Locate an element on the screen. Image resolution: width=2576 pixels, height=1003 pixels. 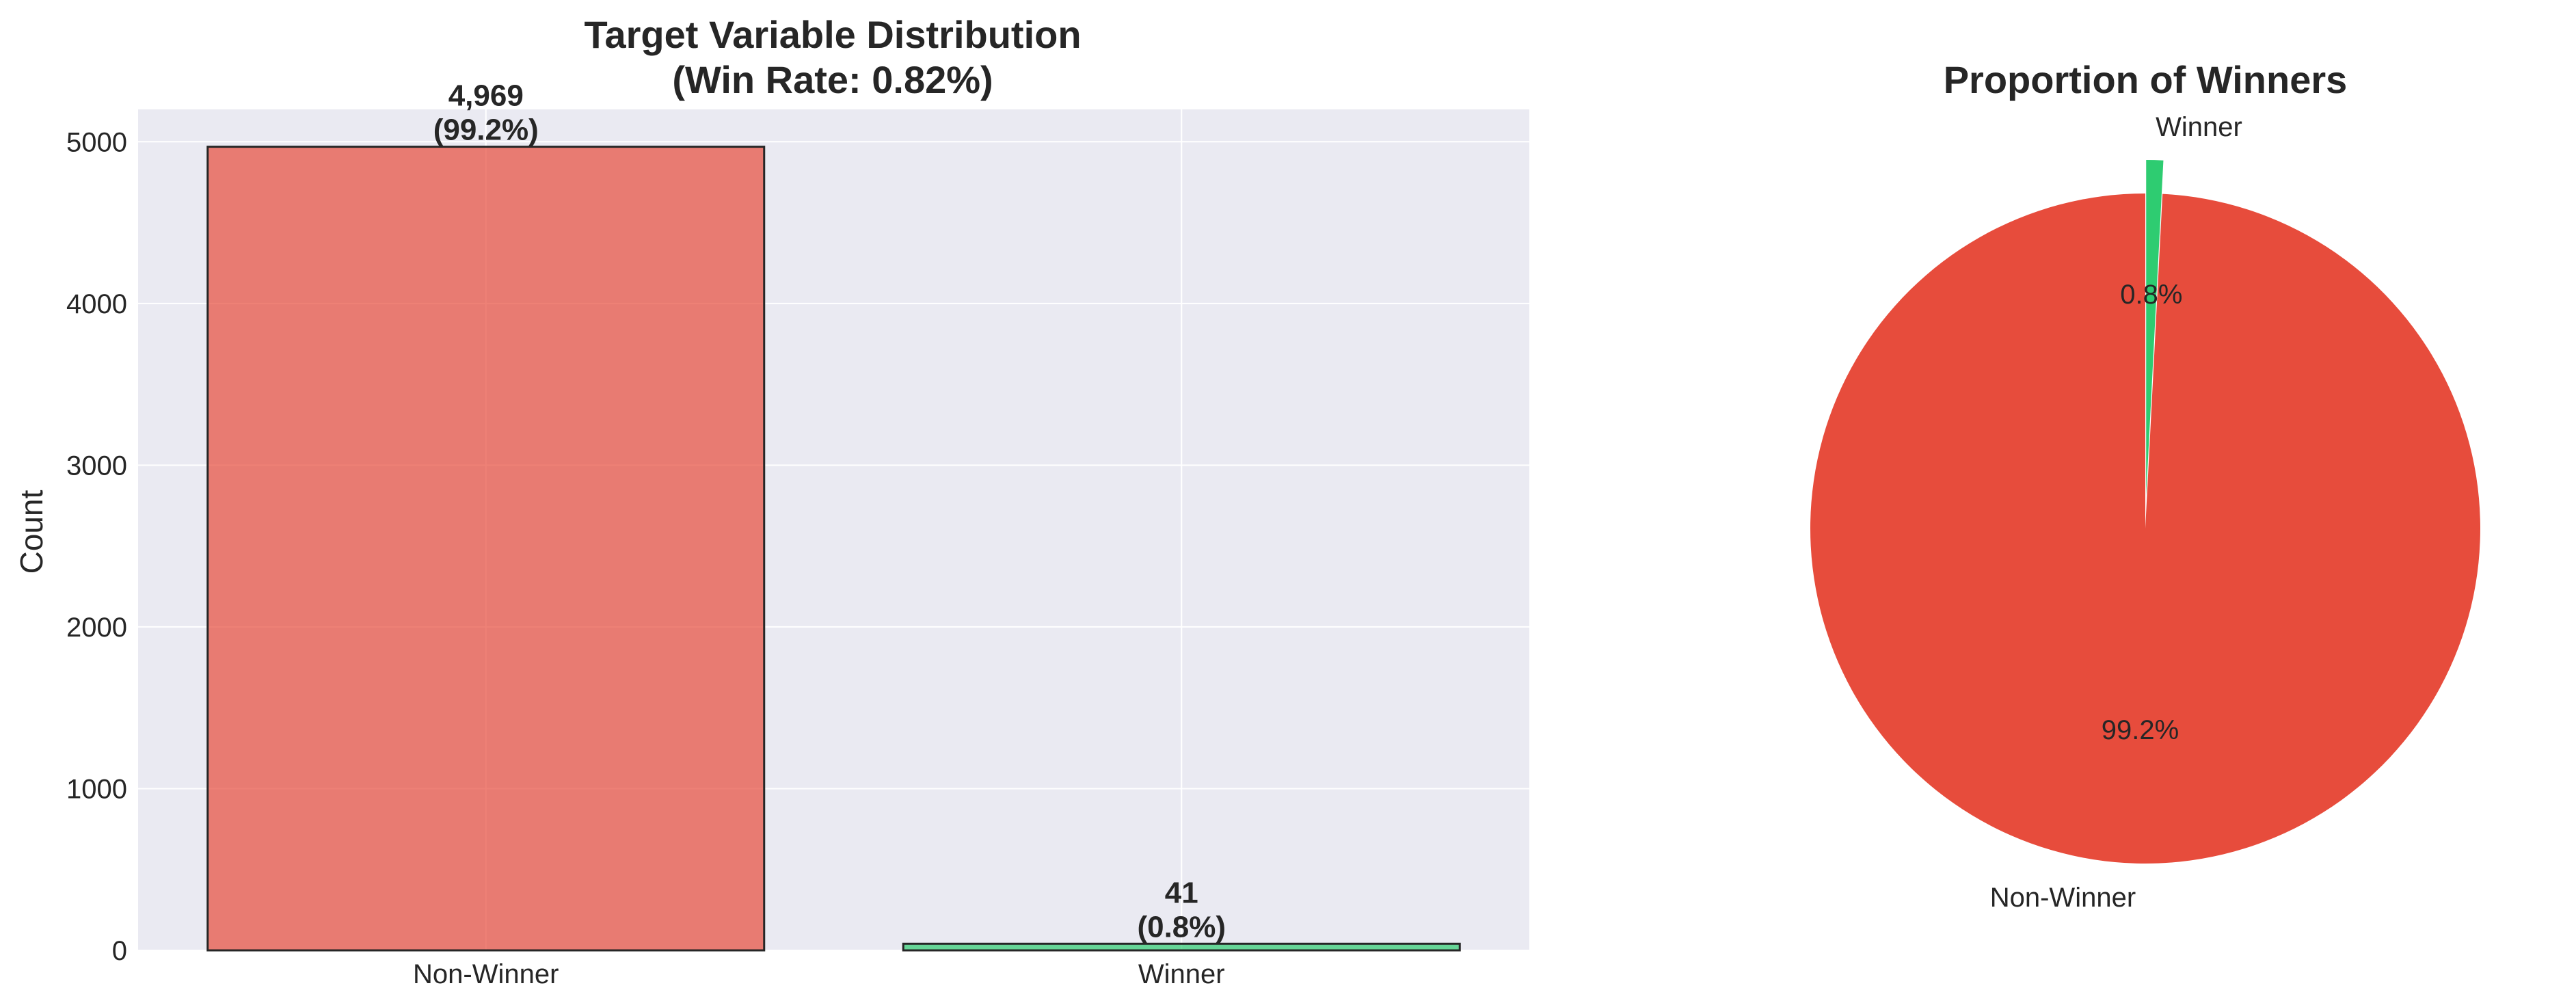
pie-percent-label: 99.2% is located at coordinates (2140, 730).